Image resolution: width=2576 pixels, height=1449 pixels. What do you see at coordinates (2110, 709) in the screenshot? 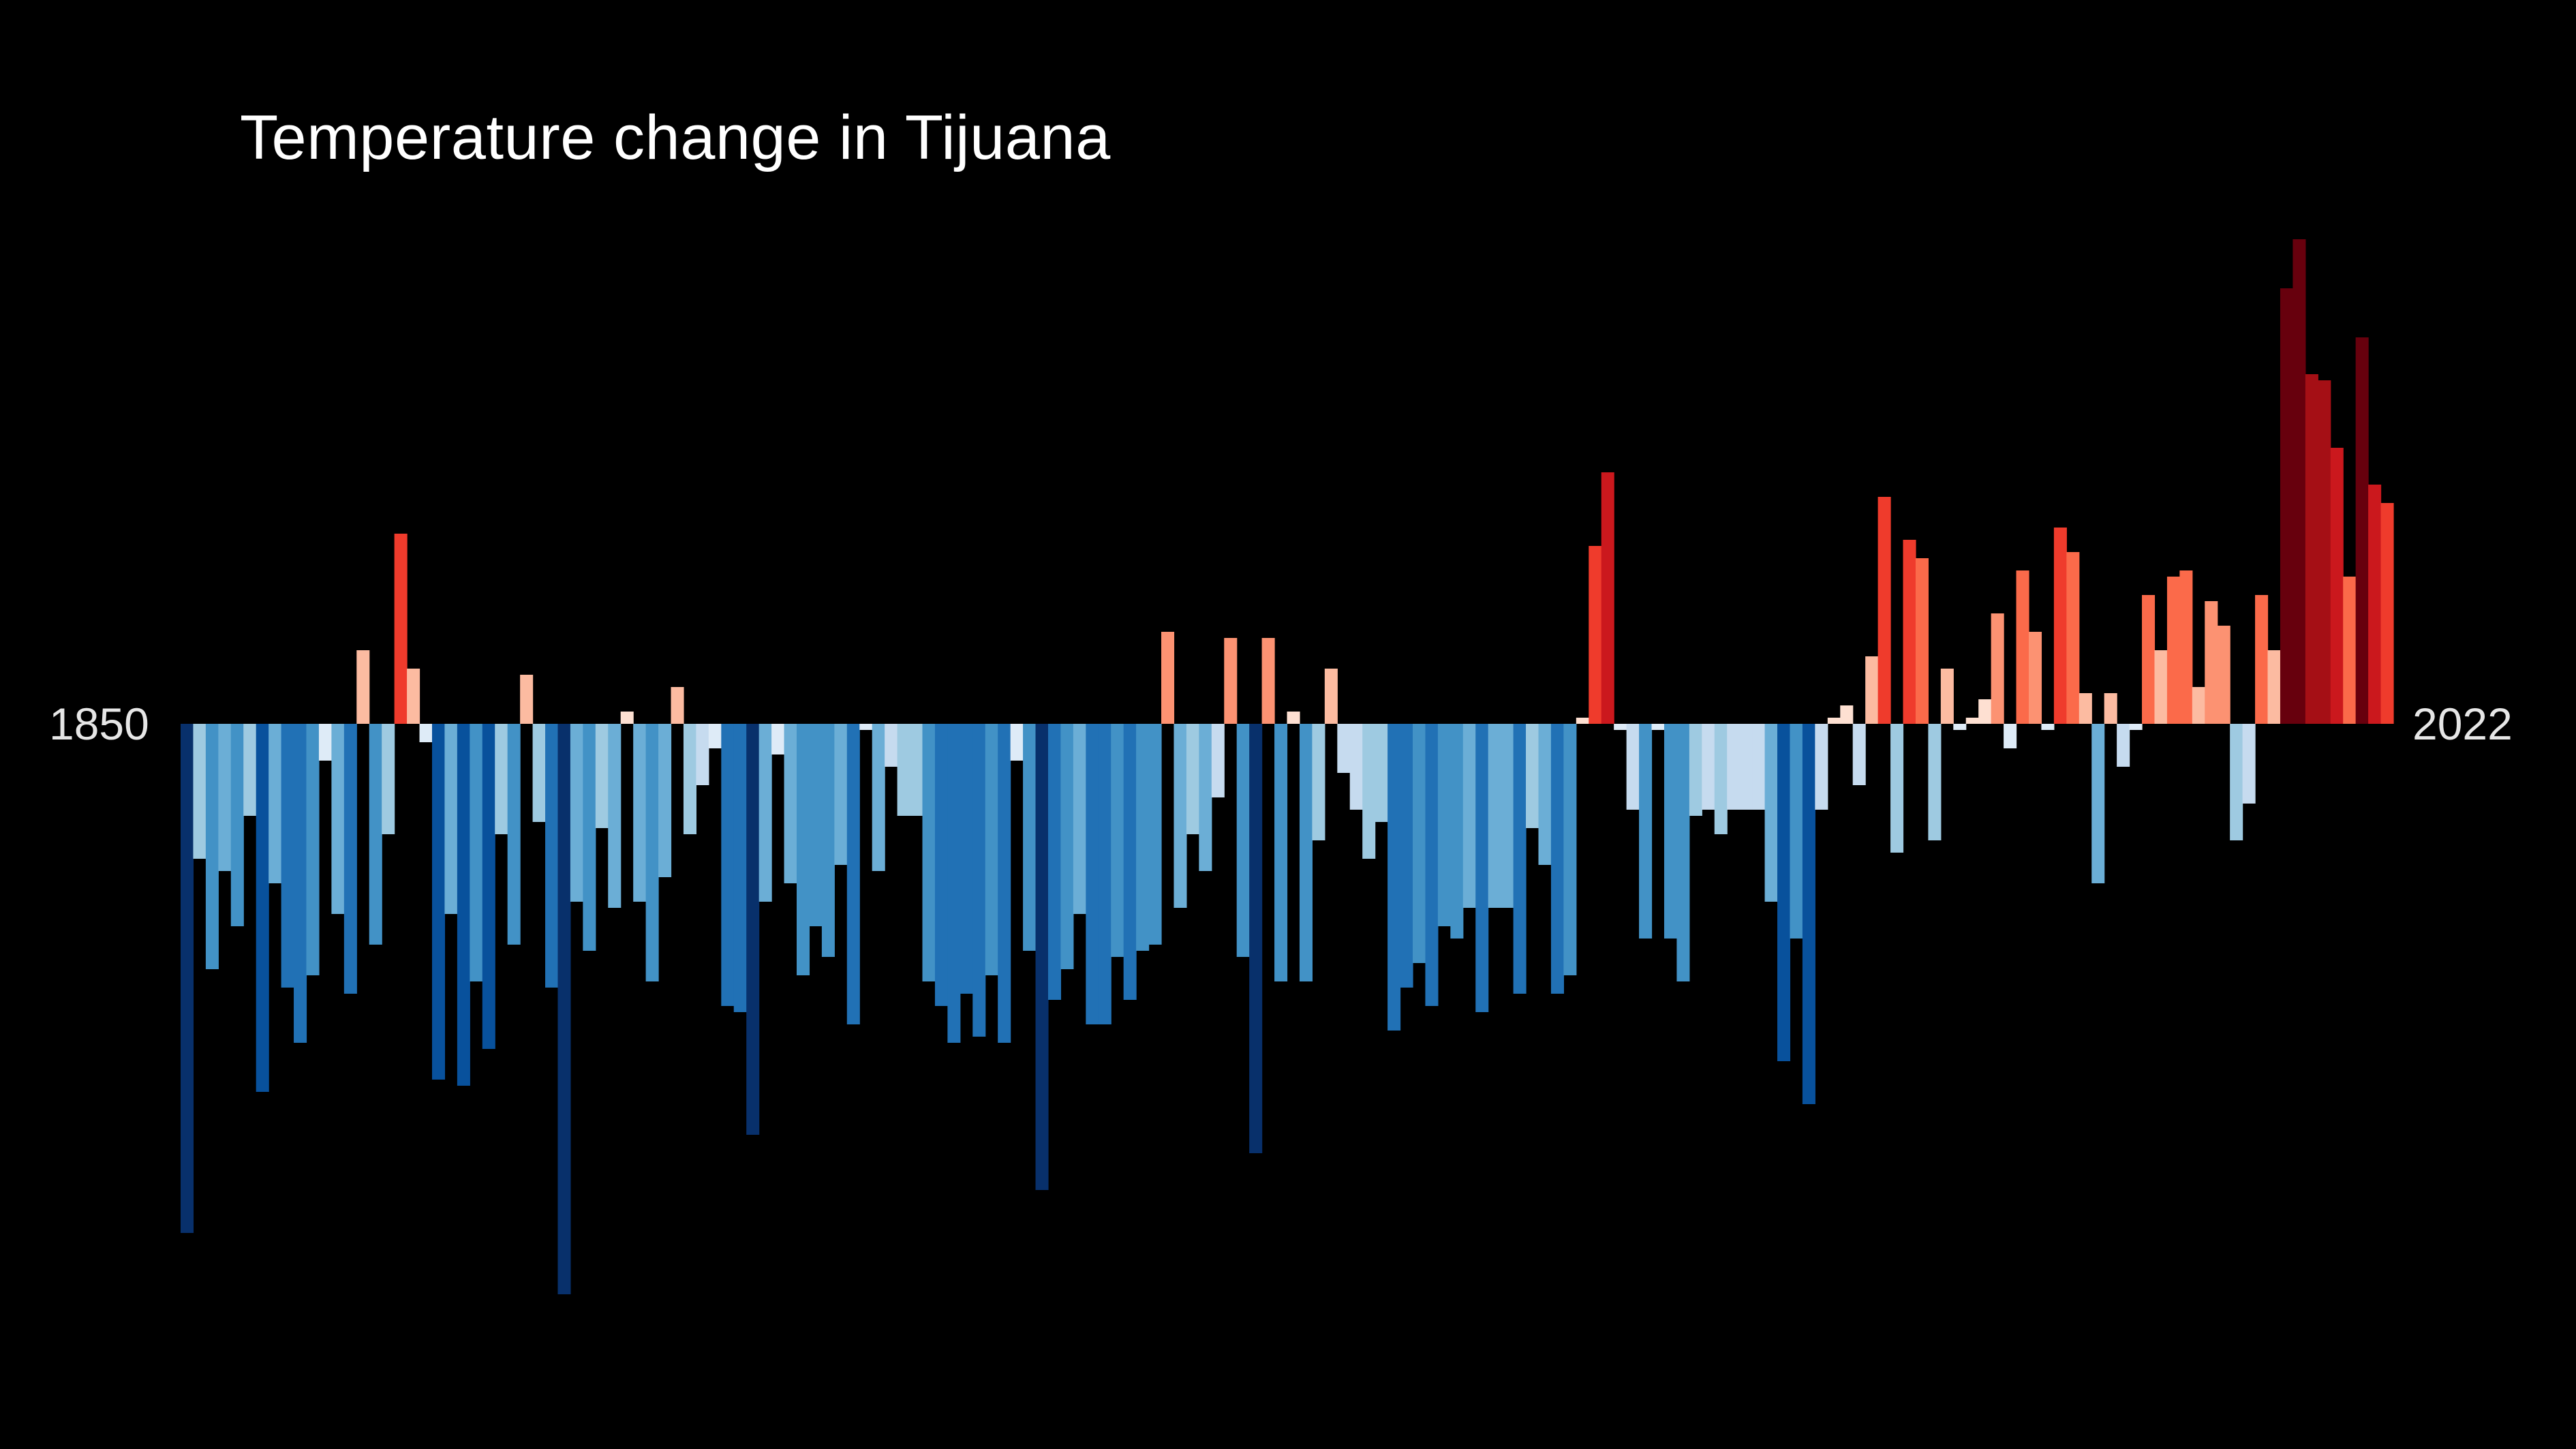
I see `bar-2003` at bounding box center [2110, 709].